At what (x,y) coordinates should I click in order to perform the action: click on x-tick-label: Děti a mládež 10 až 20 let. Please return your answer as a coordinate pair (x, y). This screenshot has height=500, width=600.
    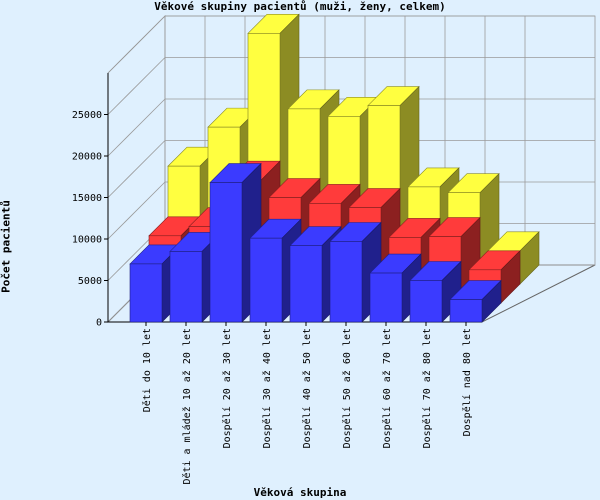
    Looking at the image, I should click on (187, 406).